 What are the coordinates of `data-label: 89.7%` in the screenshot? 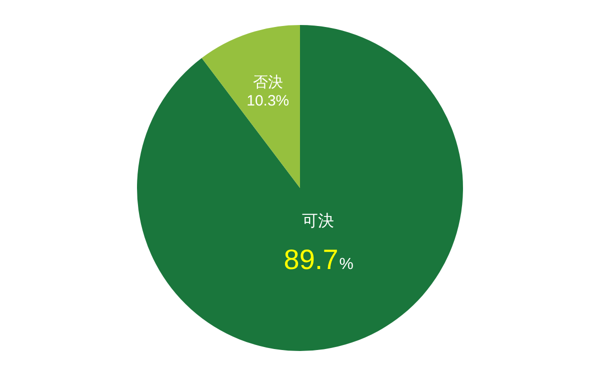 It's located at (319, 260).